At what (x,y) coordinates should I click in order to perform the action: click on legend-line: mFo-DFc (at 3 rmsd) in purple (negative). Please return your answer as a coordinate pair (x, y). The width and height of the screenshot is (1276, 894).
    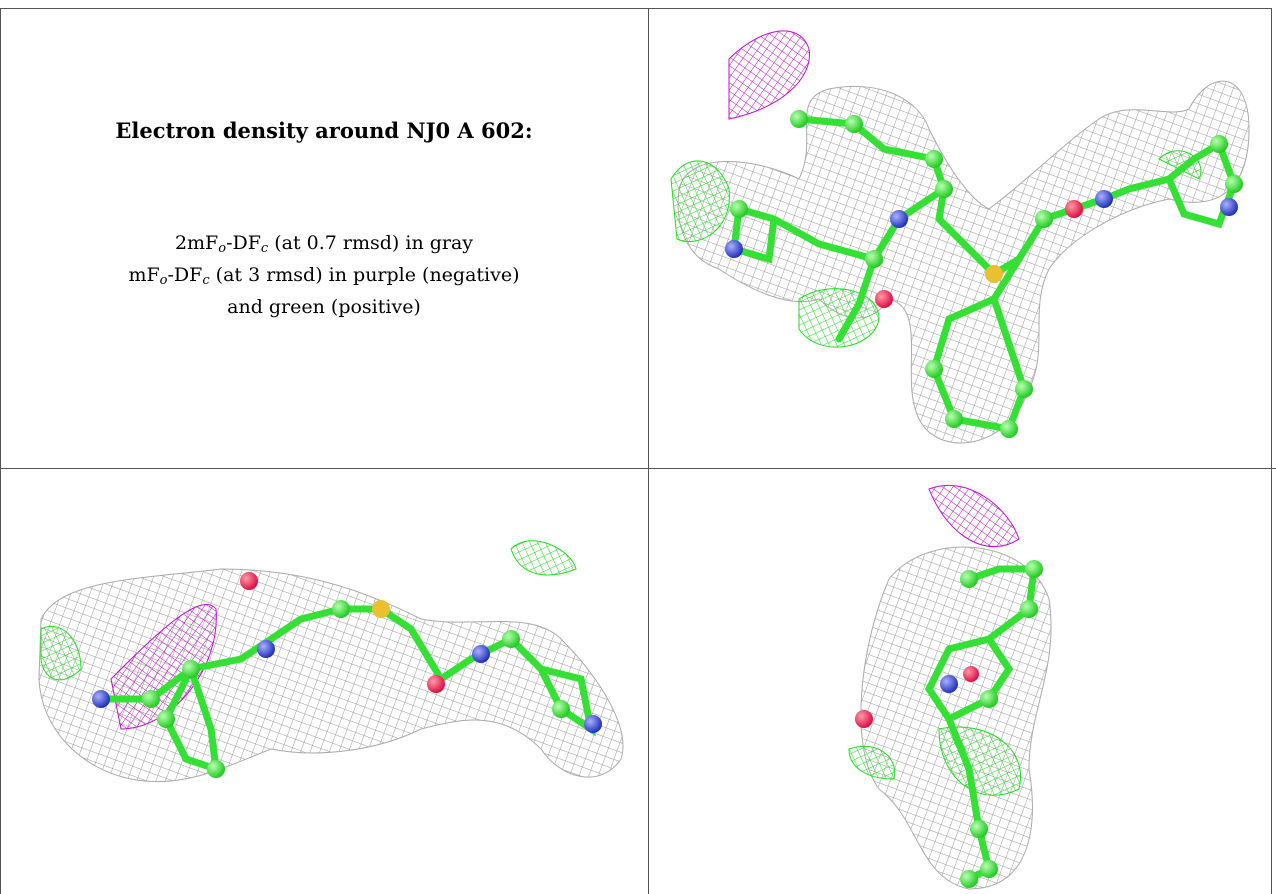
    Looking at the image, I should click on (324, 278).